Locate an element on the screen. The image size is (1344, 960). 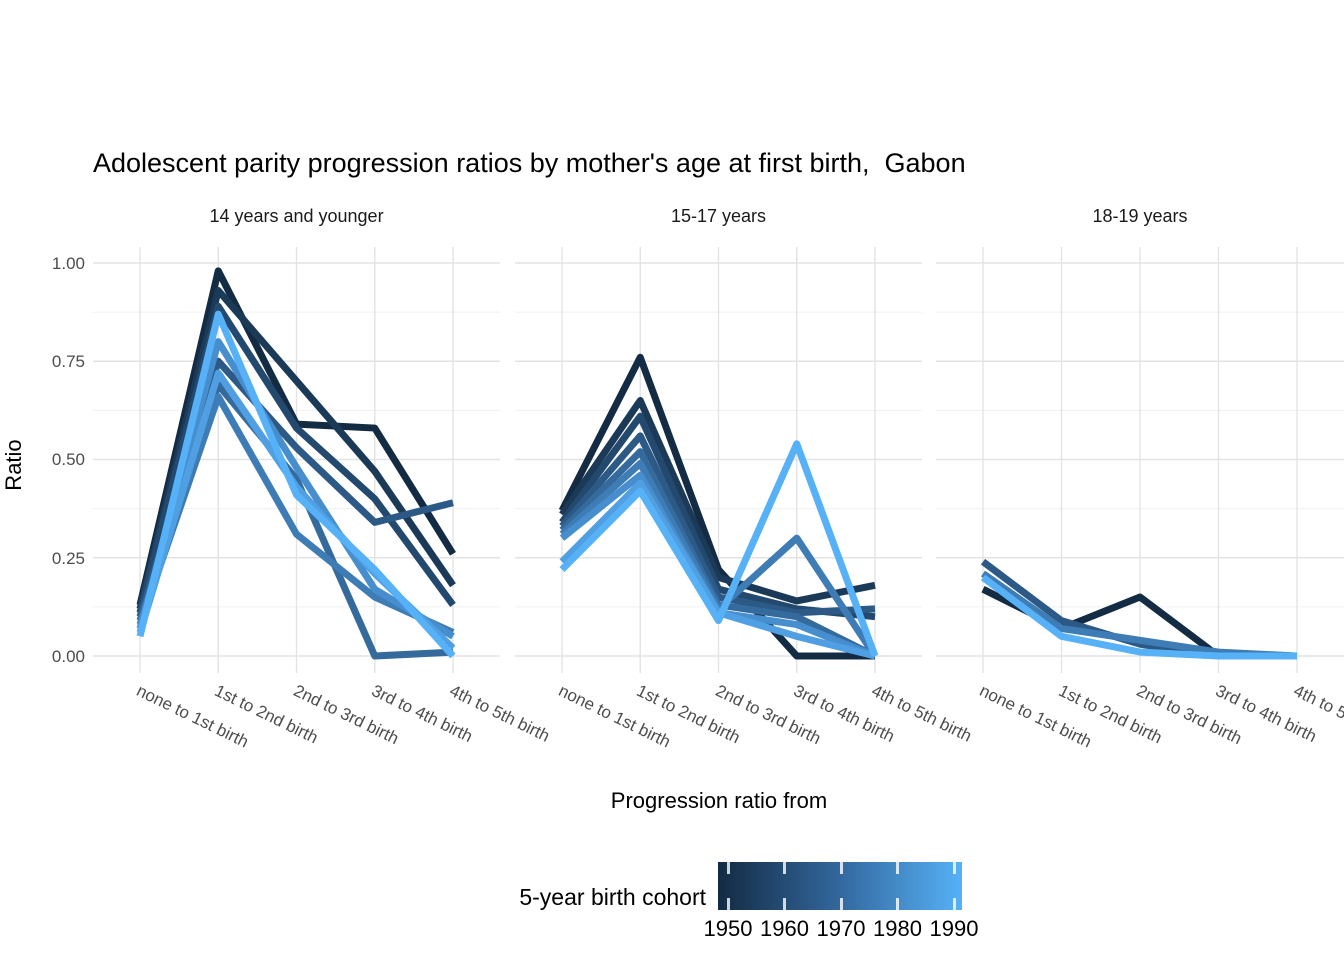
y-axis-title: Ratio is located at coordinates (13, 465).